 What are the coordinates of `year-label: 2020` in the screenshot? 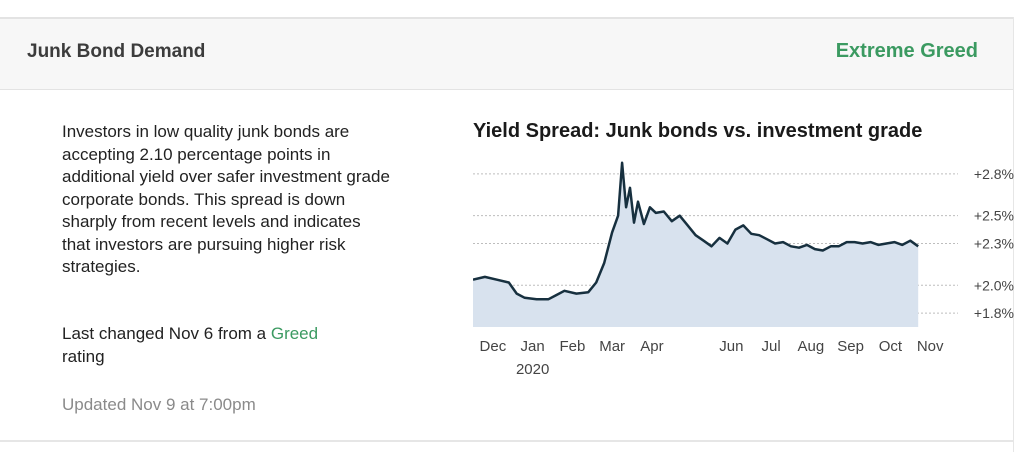 It's located at (532, 369).